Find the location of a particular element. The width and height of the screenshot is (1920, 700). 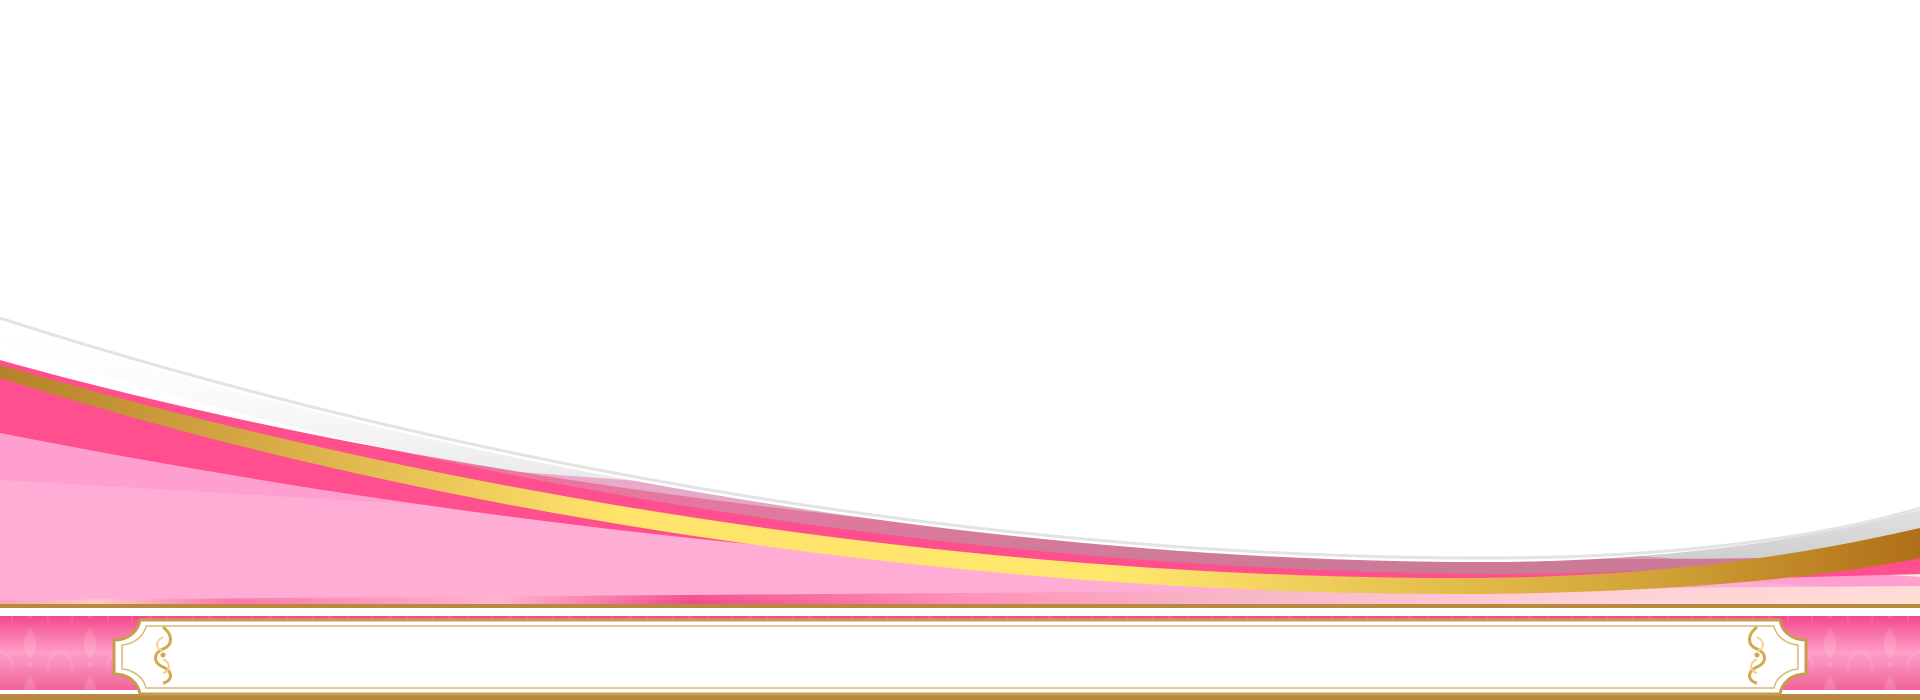

banner-title is located at coordinates (960, 656).